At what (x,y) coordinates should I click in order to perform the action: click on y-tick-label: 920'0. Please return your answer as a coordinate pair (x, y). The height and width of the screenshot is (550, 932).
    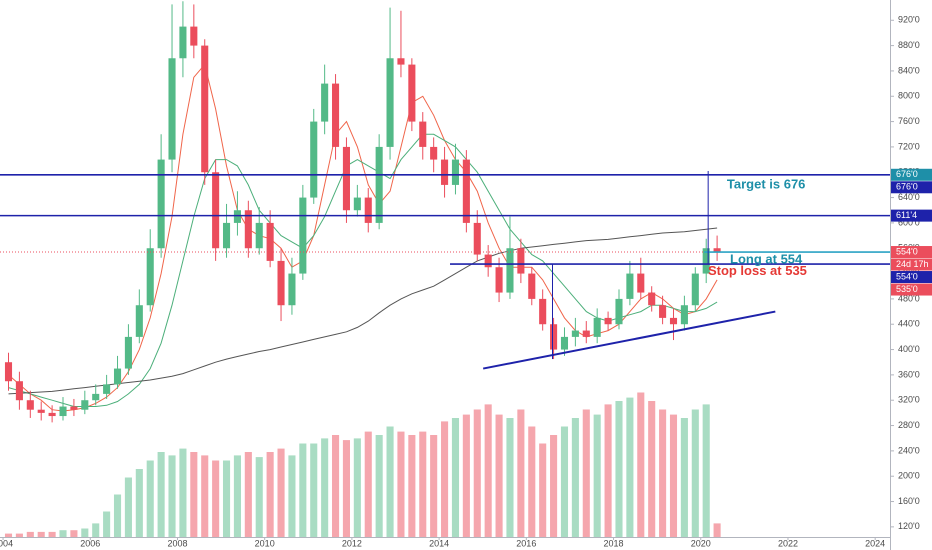
    Looking at the image, I should click on (909, 20).